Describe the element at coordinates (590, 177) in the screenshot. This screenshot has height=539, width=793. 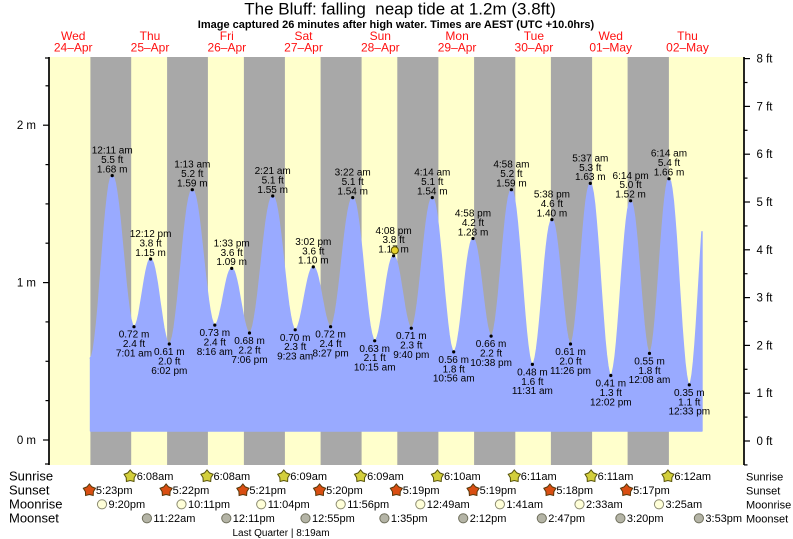
I see `svg-text: 1.63 m` at that location.